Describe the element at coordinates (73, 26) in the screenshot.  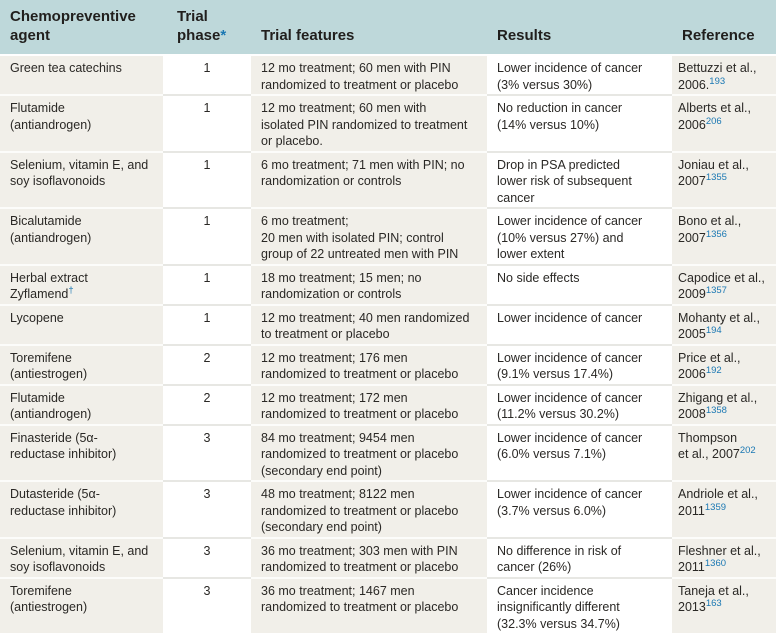
I see `column-header-agent-label: Chemopreventive agent` at that location.